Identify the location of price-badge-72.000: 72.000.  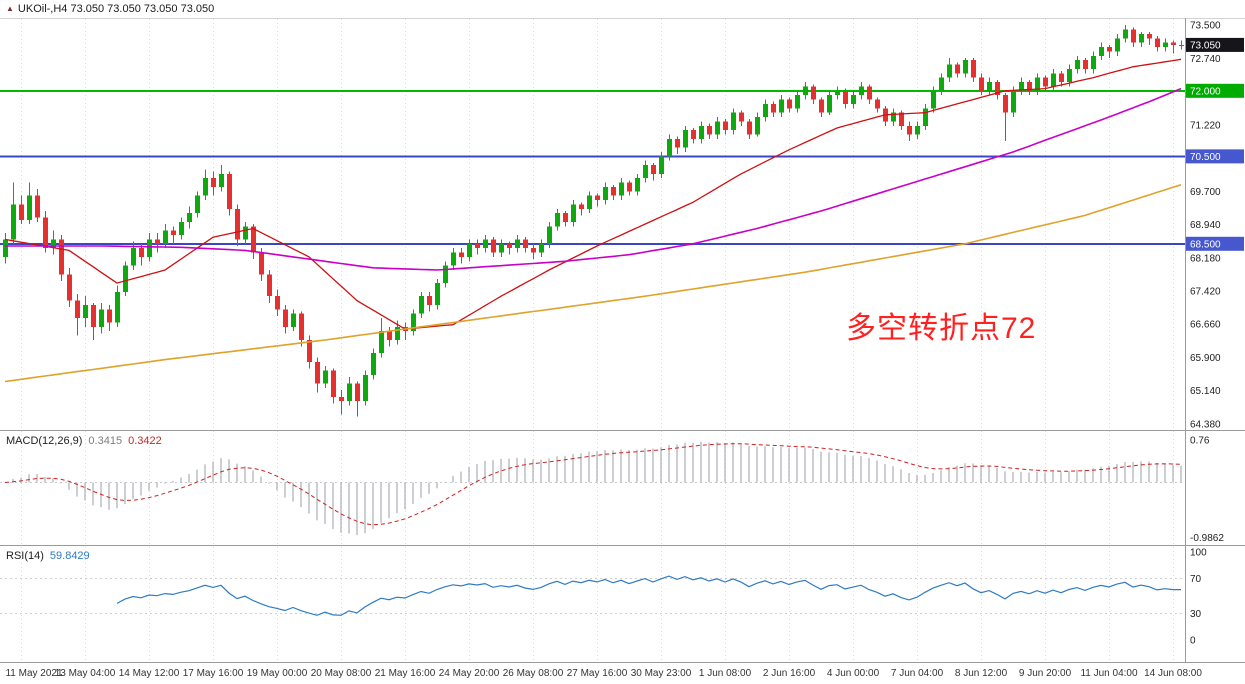
(1215, 90).